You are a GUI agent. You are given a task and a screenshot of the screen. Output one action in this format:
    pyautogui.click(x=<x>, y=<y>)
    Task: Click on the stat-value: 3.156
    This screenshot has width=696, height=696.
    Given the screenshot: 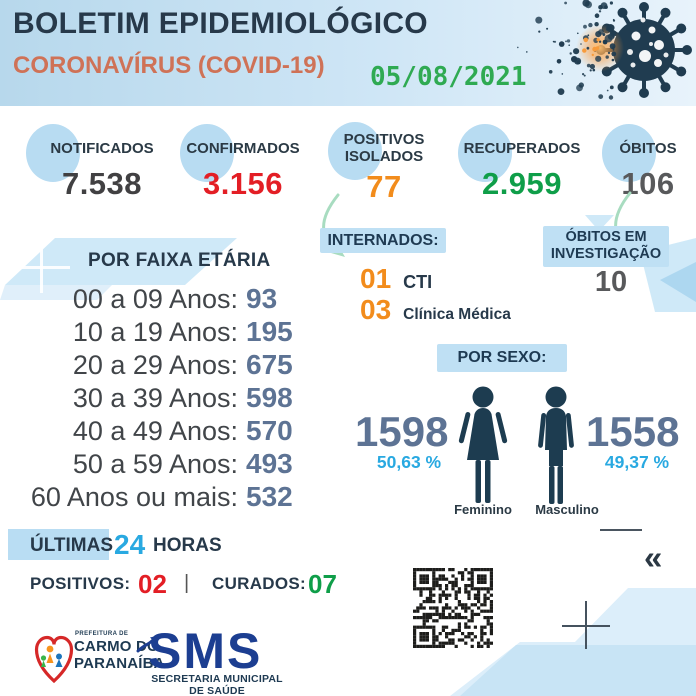 What is the action you would take?
    pyautogui.click(x=243, y=183)
    